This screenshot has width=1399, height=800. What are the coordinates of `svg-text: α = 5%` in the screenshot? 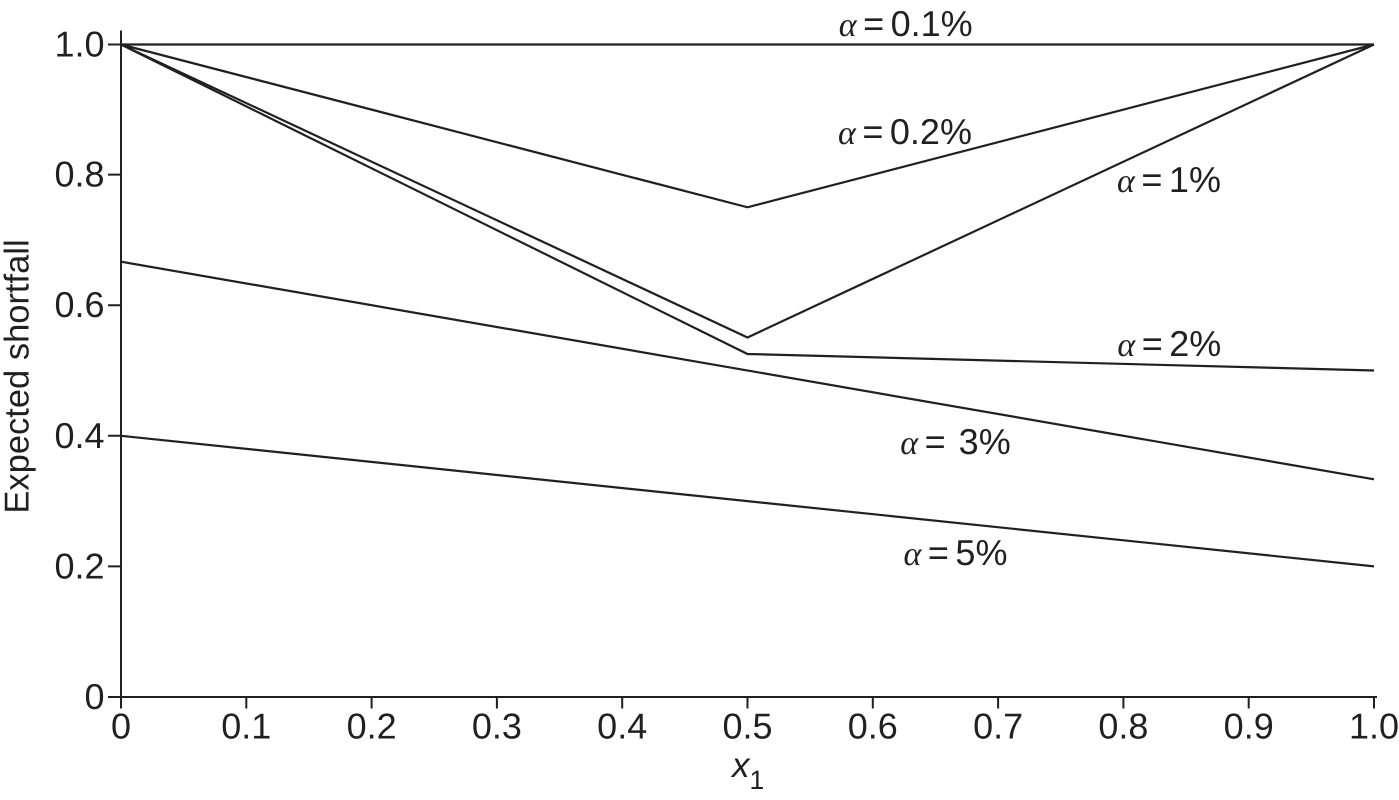 It's located at (956, 552).